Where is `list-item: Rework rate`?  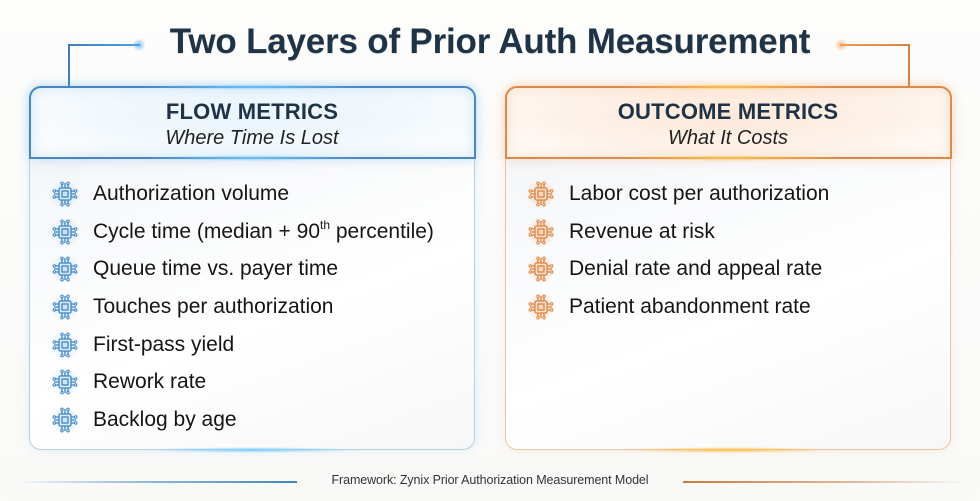
list-item: Rework rate is located at coordinates (242, 382).